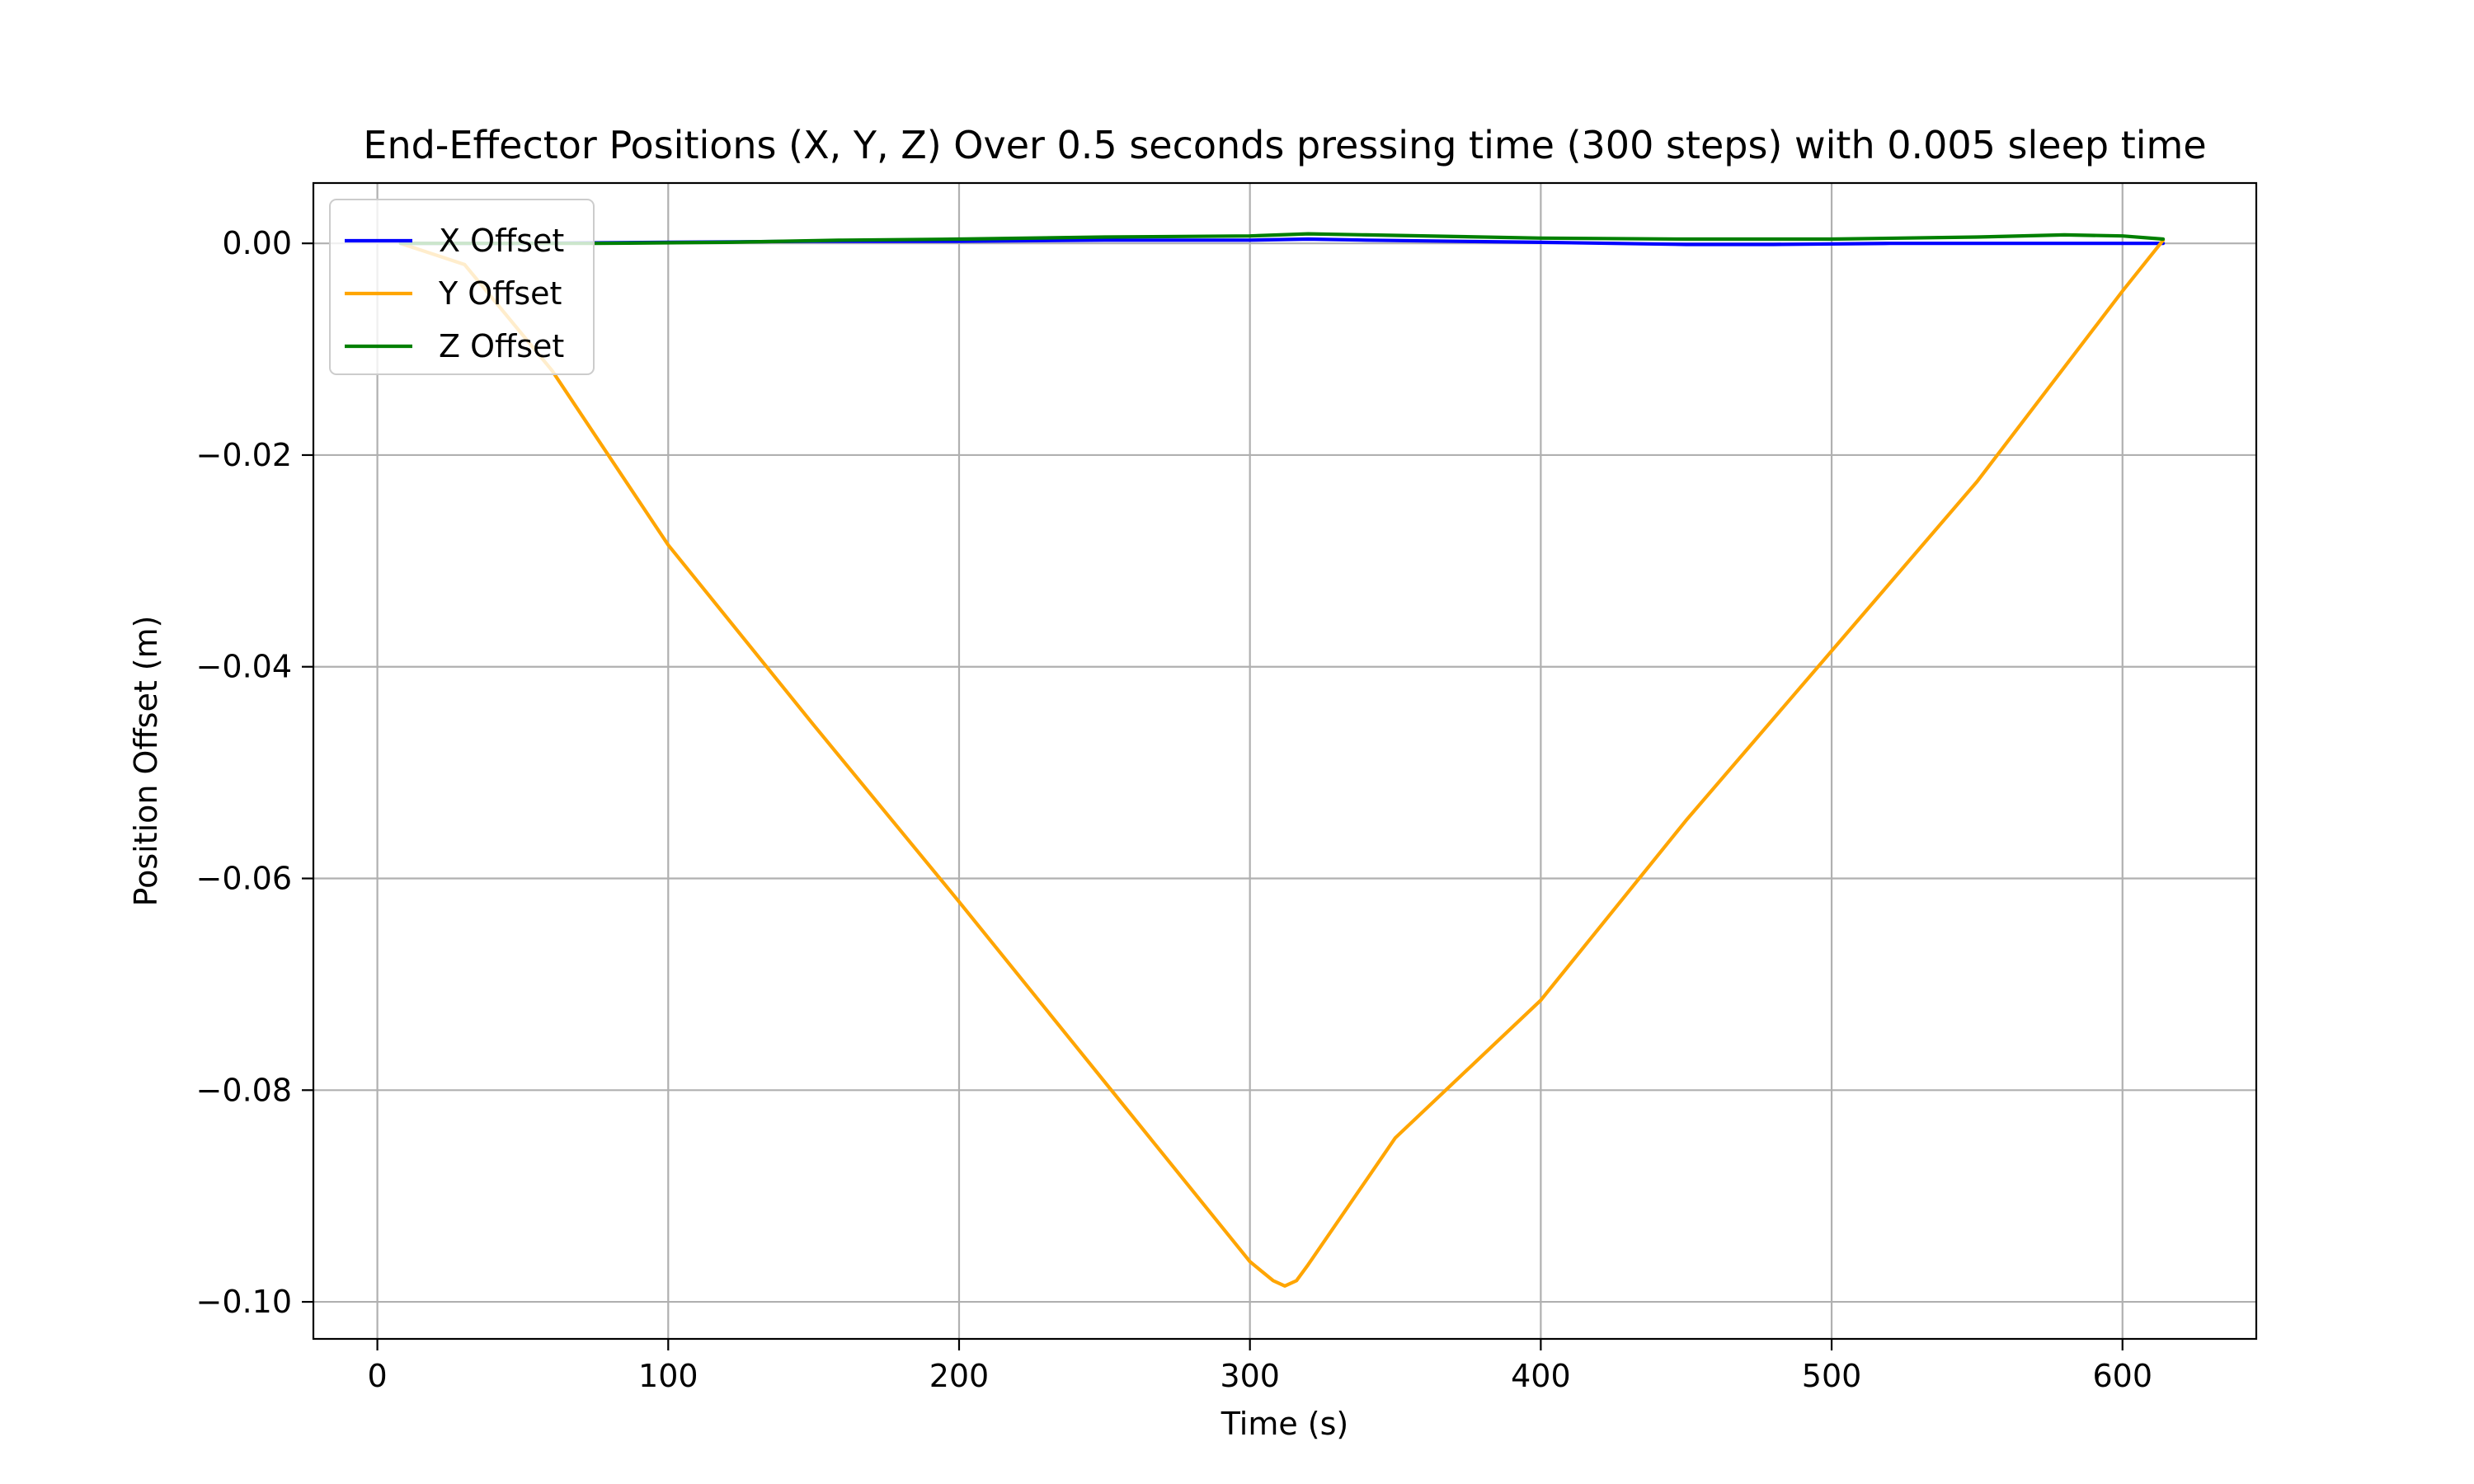  Describe the element at coordinates (244, 1090) in the screenshot. I see `y-tick-label: −0.08` at that location.